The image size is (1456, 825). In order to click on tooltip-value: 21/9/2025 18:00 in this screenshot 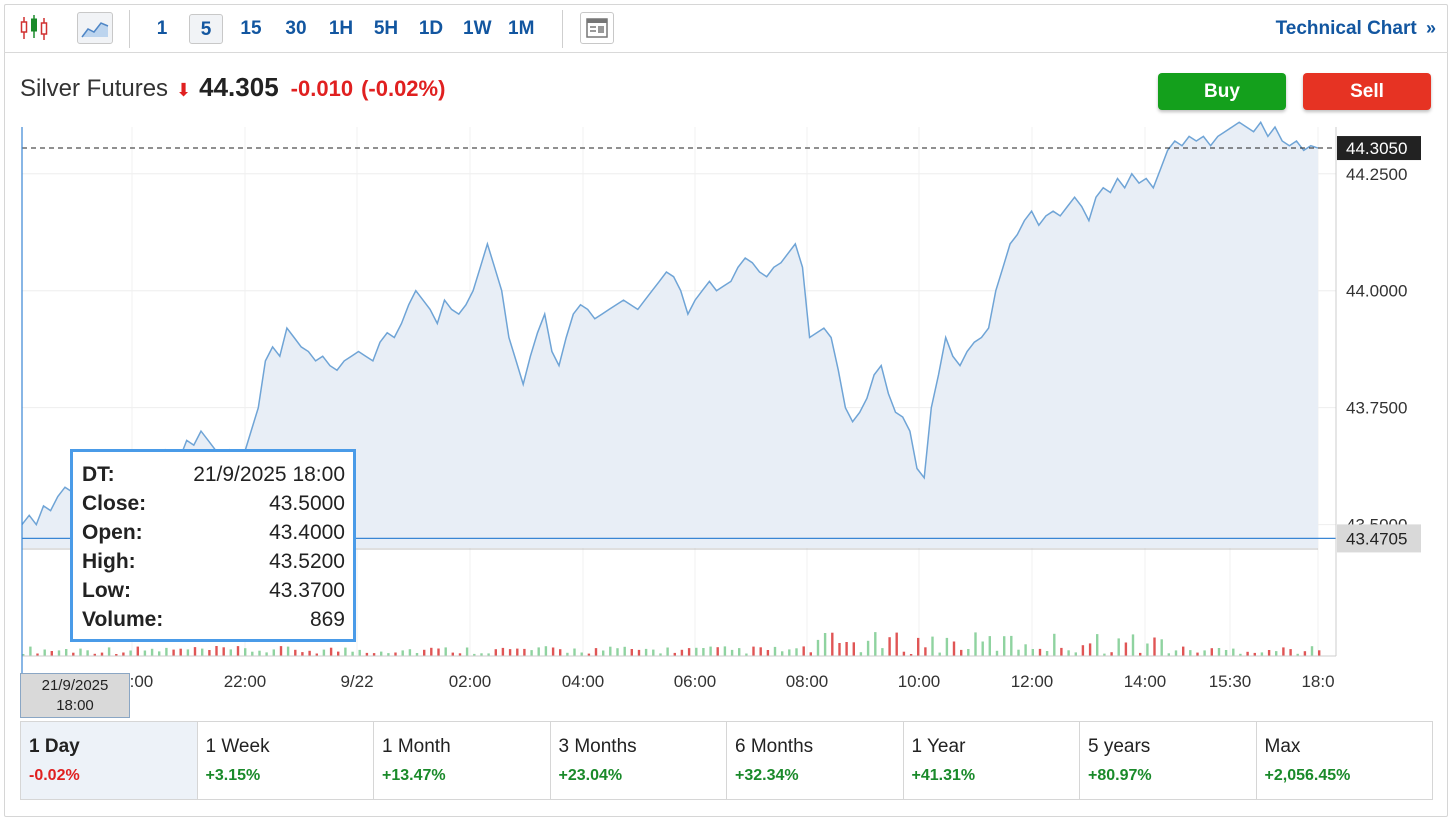, I will do `click(269, 474)`.